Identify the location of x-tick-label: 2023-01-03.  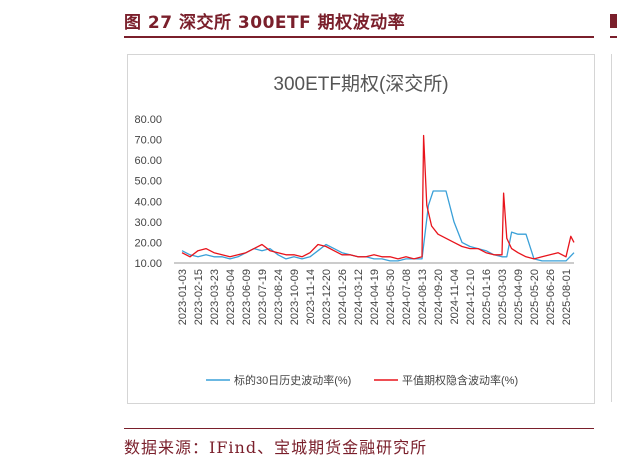
(183, 297).